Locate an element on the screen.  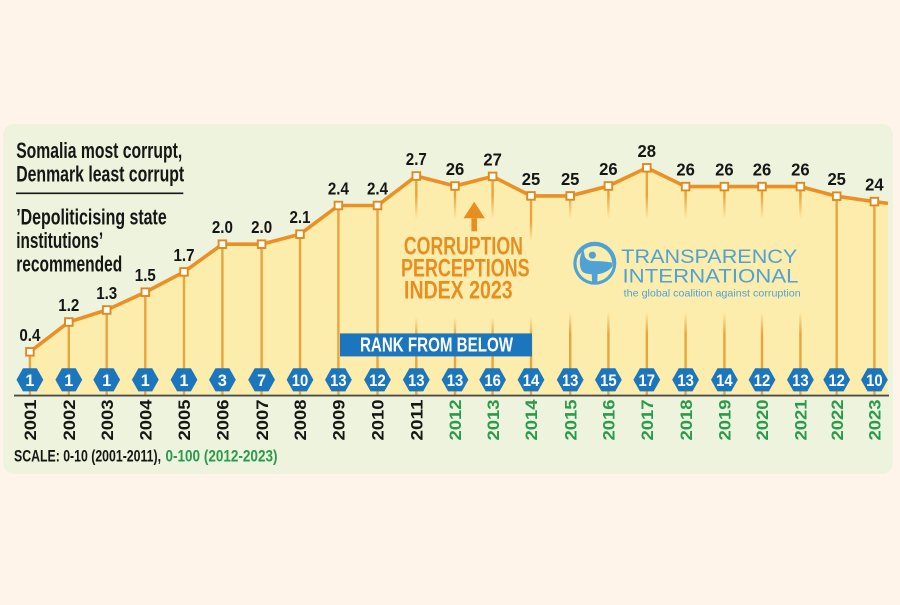
svg-text: 28 is located at coordinates (647, 151).